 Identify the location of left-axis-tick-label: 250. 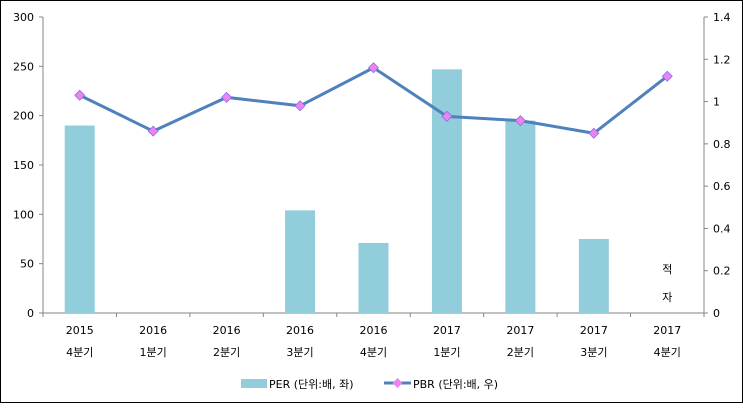
(23, 66).